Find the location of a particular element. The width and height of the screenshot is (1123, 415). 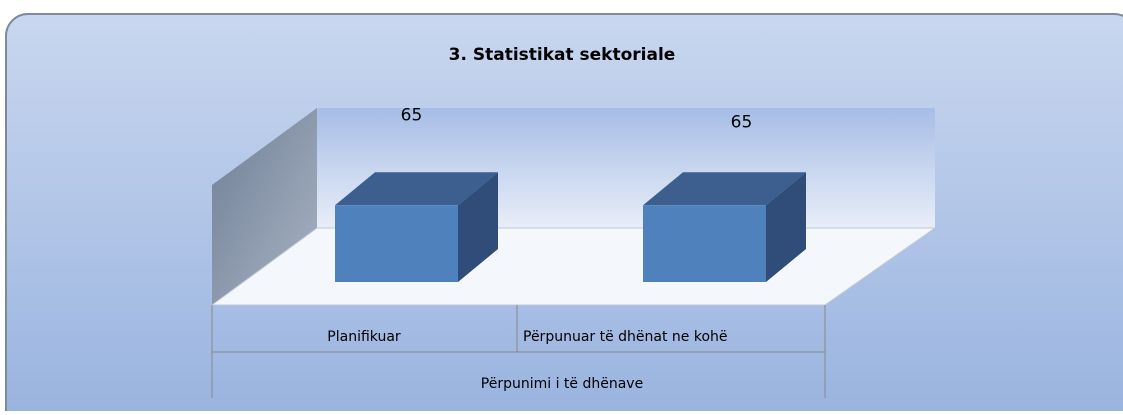

chart-title: 3. Statistikat sektoriale is located at coordinates (562, 55).